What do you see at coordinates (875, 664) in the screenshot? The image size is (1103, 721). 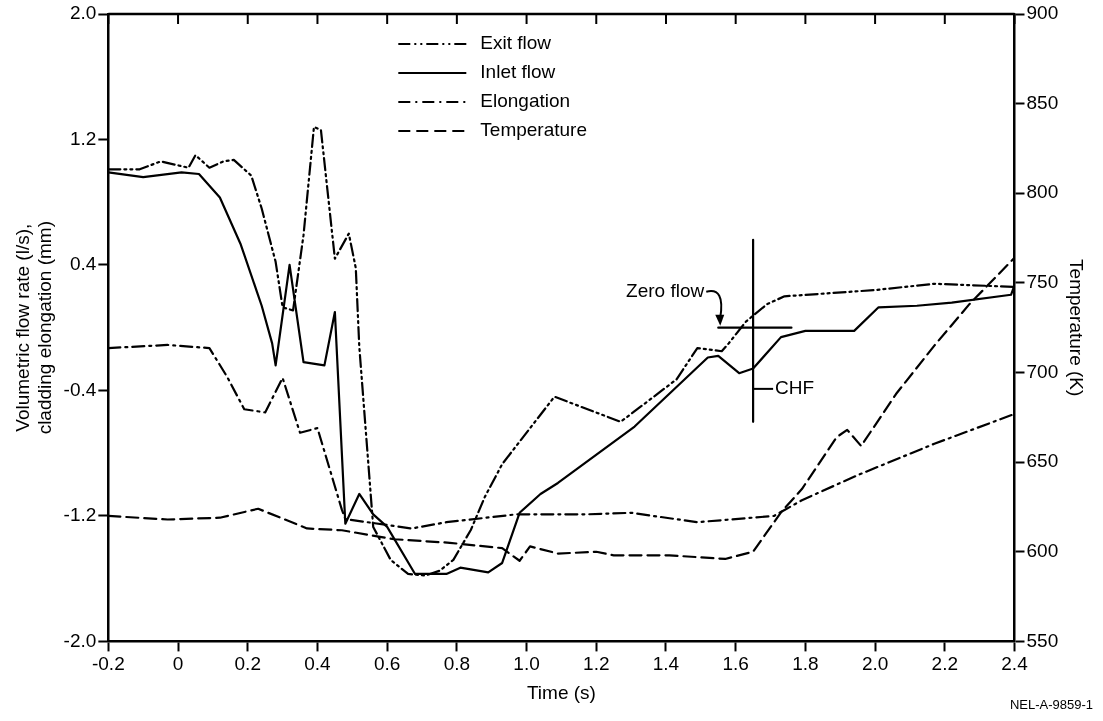 I see `x-tick-label: 2.0` at bounding box center [875, 664].